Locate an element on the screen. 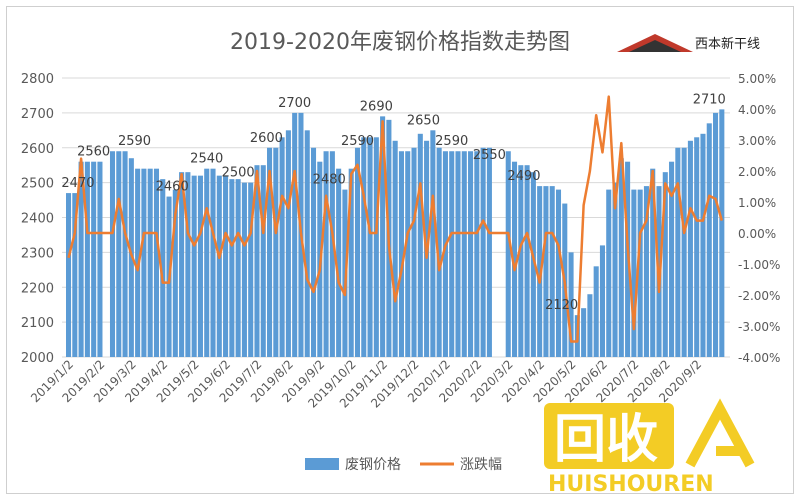  y2-tick-label: -1.00% is located at coordinates (759, 265).